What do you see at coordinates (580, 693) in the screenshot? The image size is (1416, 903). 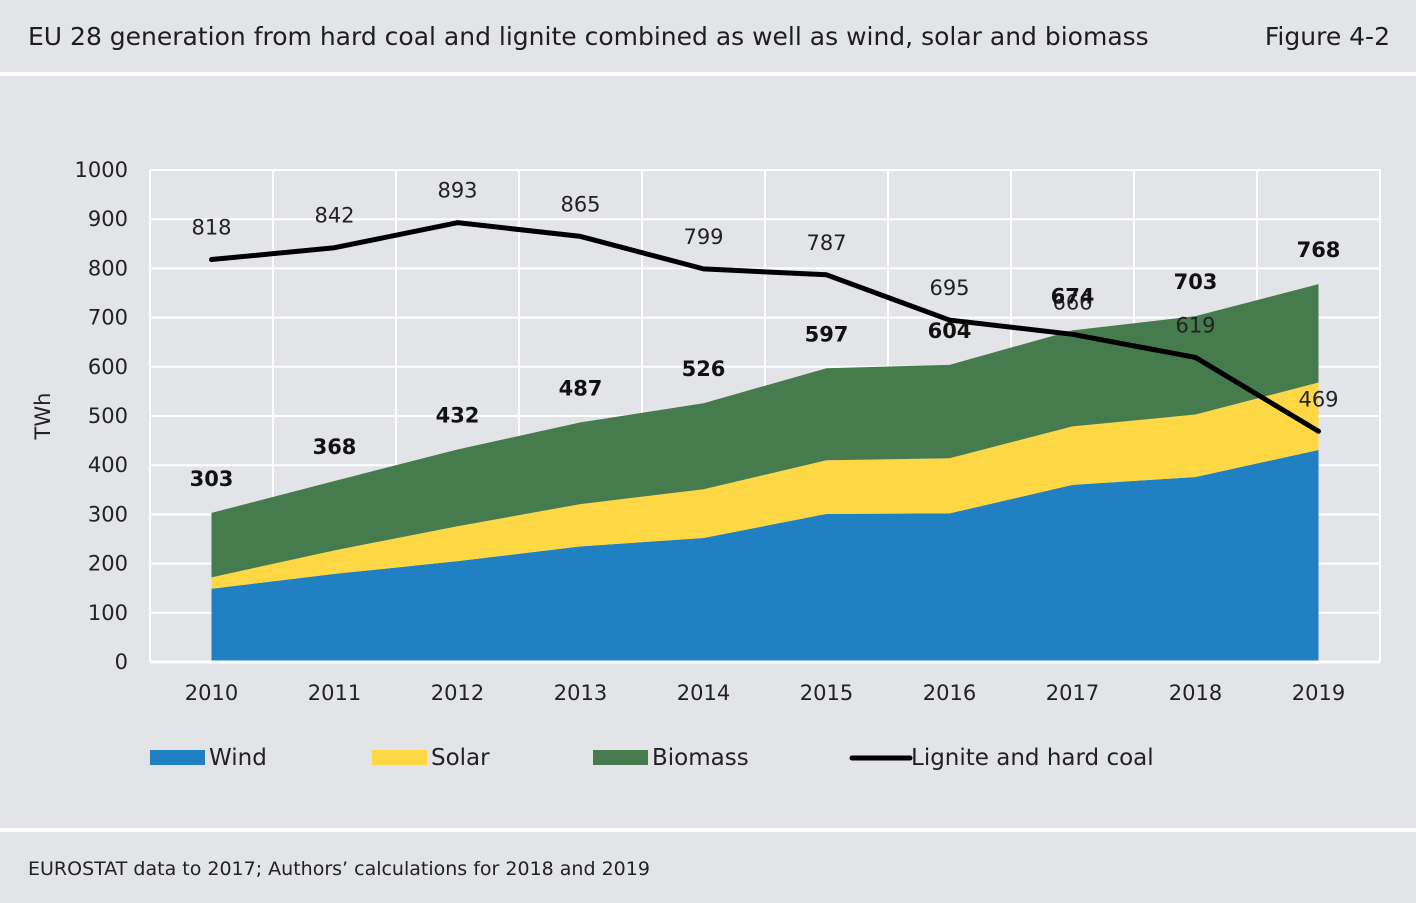 I see `x-tick-label: 2013` at bounding box center [580, 693].